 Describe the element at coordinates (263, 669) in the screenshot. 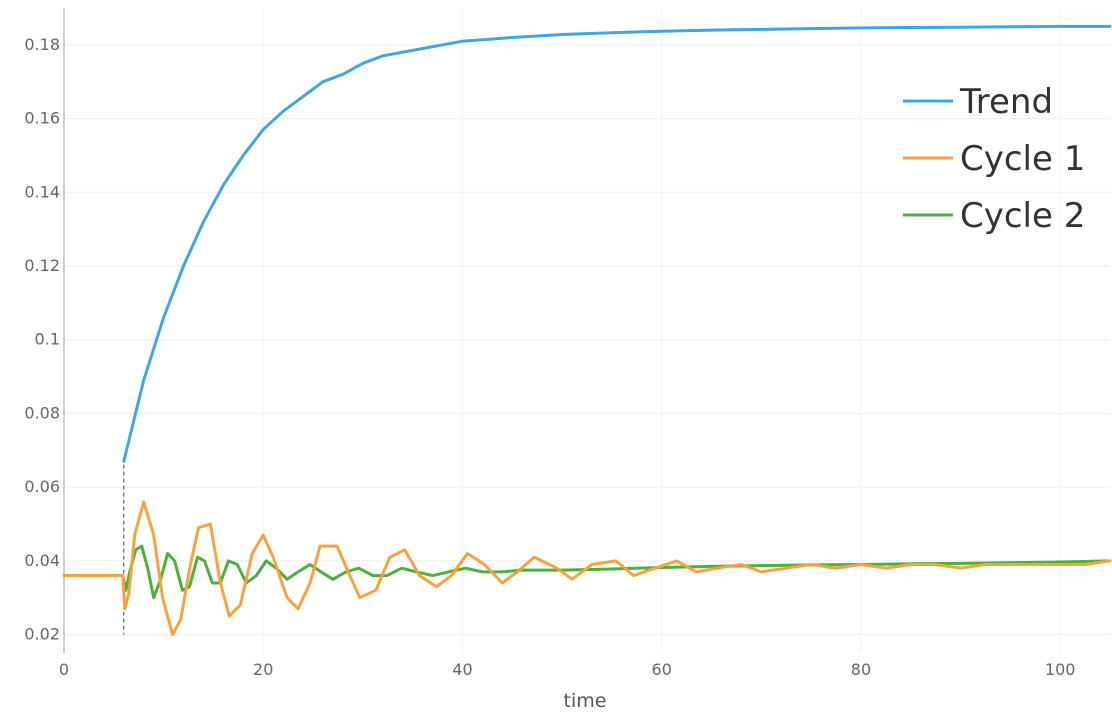

I see `x-tick-label: 20` at that location.